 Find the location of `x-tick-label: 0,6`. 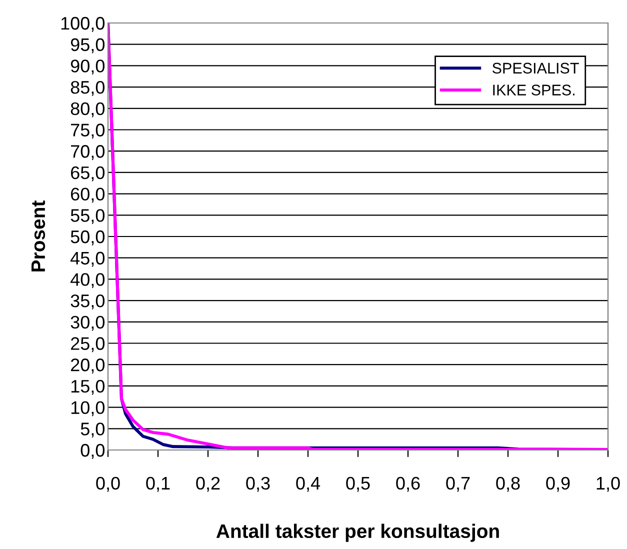

x-tick-label: 0,6 is located at coordinates (408, 484).